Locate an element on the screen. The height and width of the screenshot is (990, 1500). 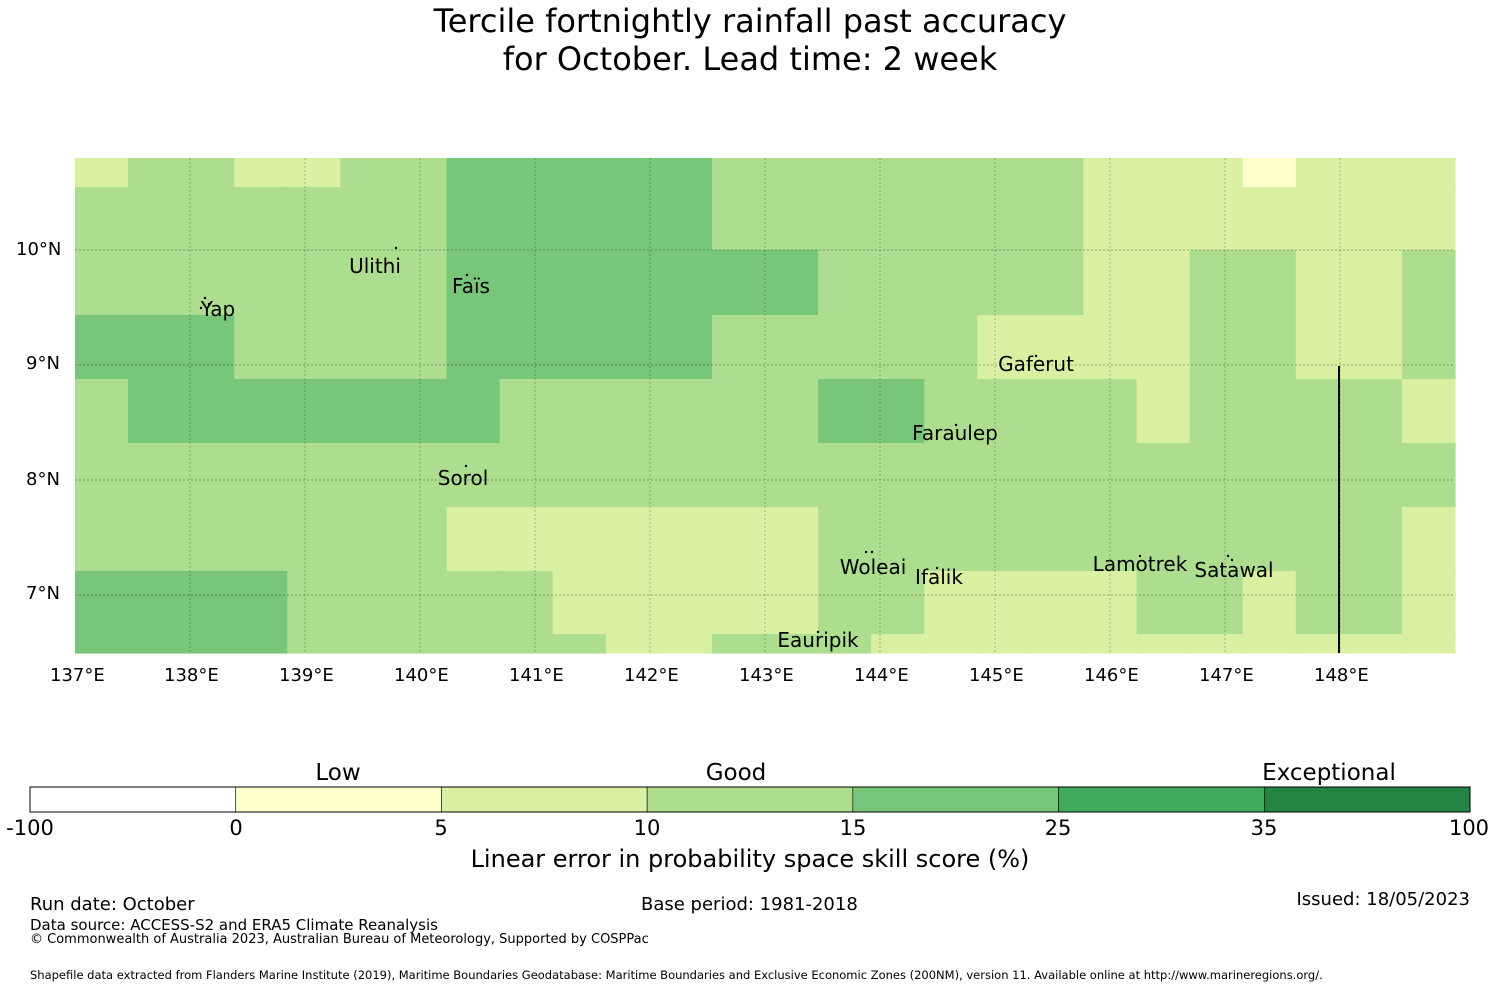
x-tick-label: 144°E is located at coordinates (881, 675).